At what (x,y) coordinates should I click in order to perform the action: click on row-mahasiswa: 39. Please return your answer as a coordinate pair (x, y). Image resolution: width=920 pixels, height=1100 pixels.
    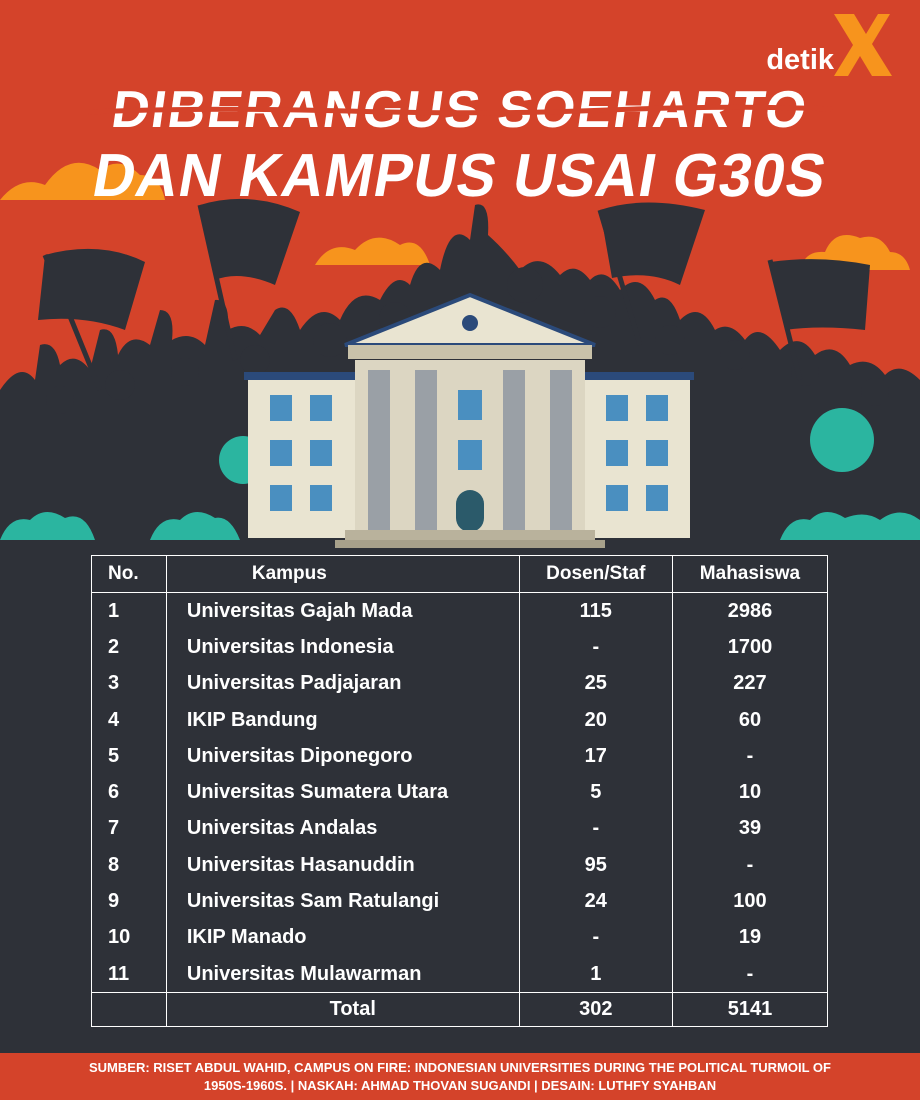
    Looking at the image, I should click on (750, 829).